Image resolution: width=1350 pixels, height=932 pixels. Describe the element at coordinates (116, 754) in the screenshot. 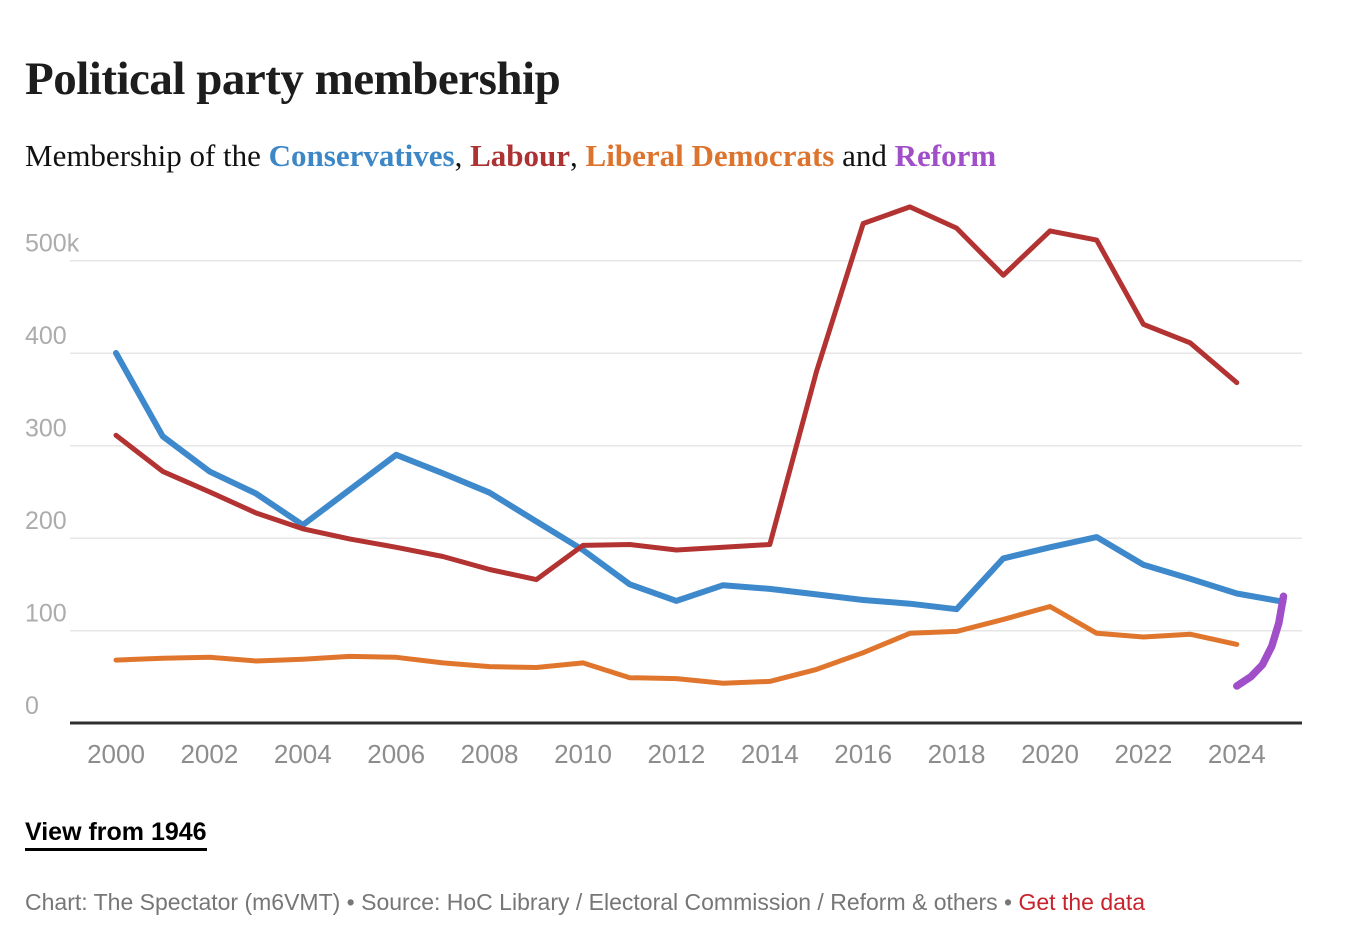

I see `x-tick-label-2000: 2000` at that location.